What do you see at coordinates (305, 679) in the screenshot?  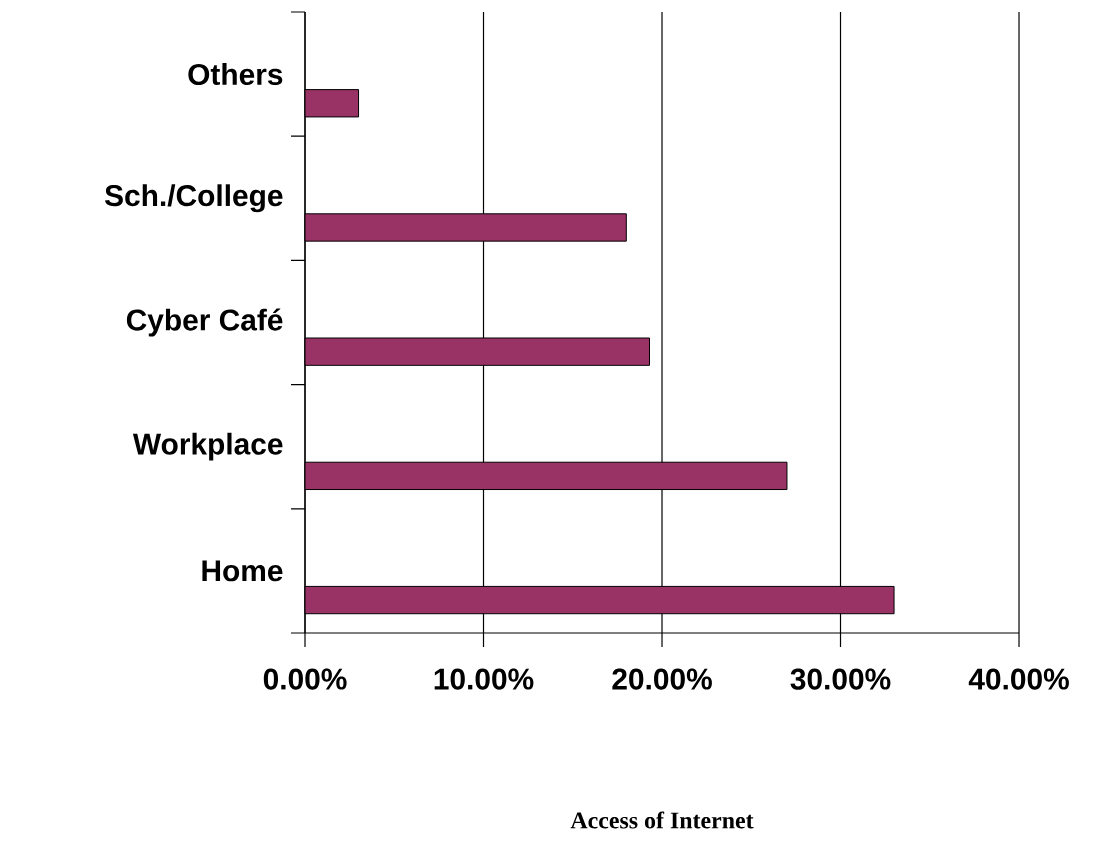 I see `x-tick-label: 0.00%` at bounding box center [305, 679].